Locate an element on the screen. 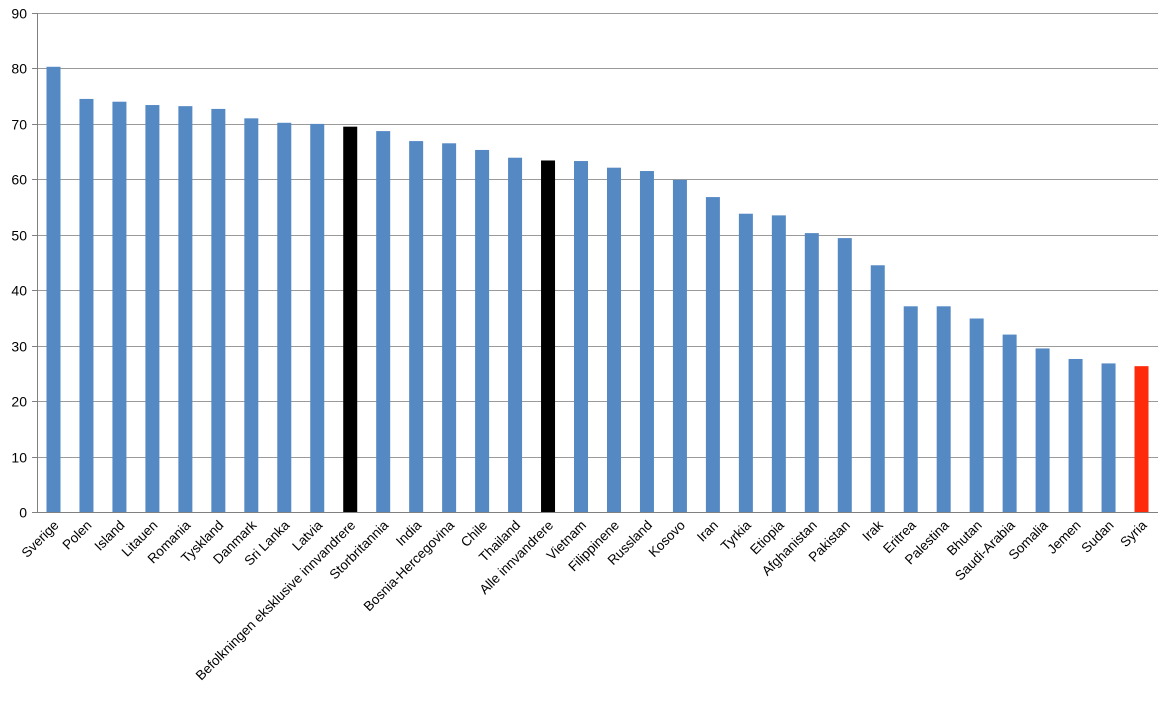 The image size is (1167, 708). bar-thailand is located at coordinates (515, 334).